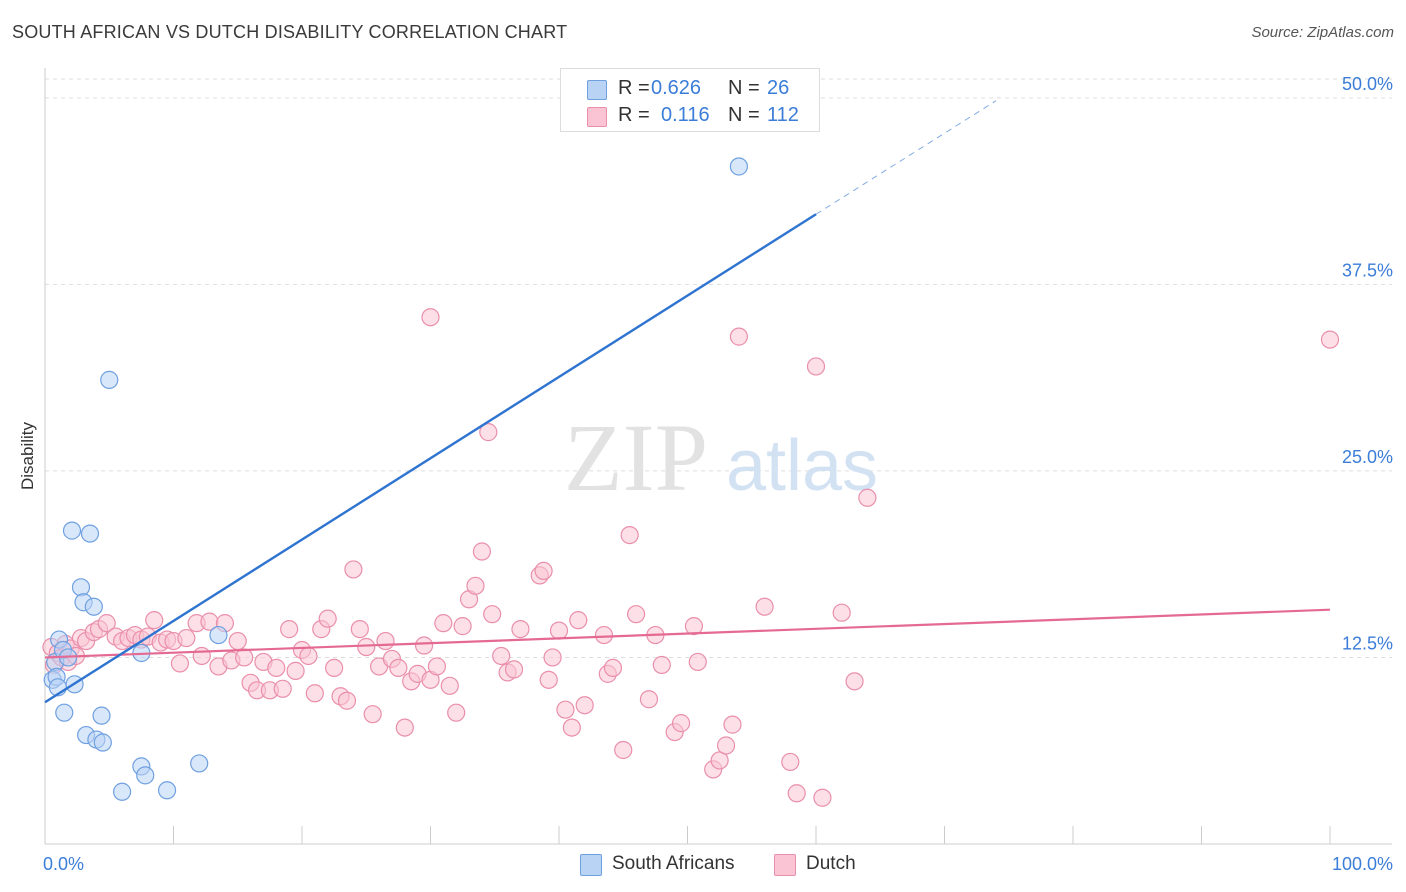  What do you see at coordinates (1367, 643) in the screenshot?
I see `y-tick-label: 12.5%` at bounding box center [1367, 643].